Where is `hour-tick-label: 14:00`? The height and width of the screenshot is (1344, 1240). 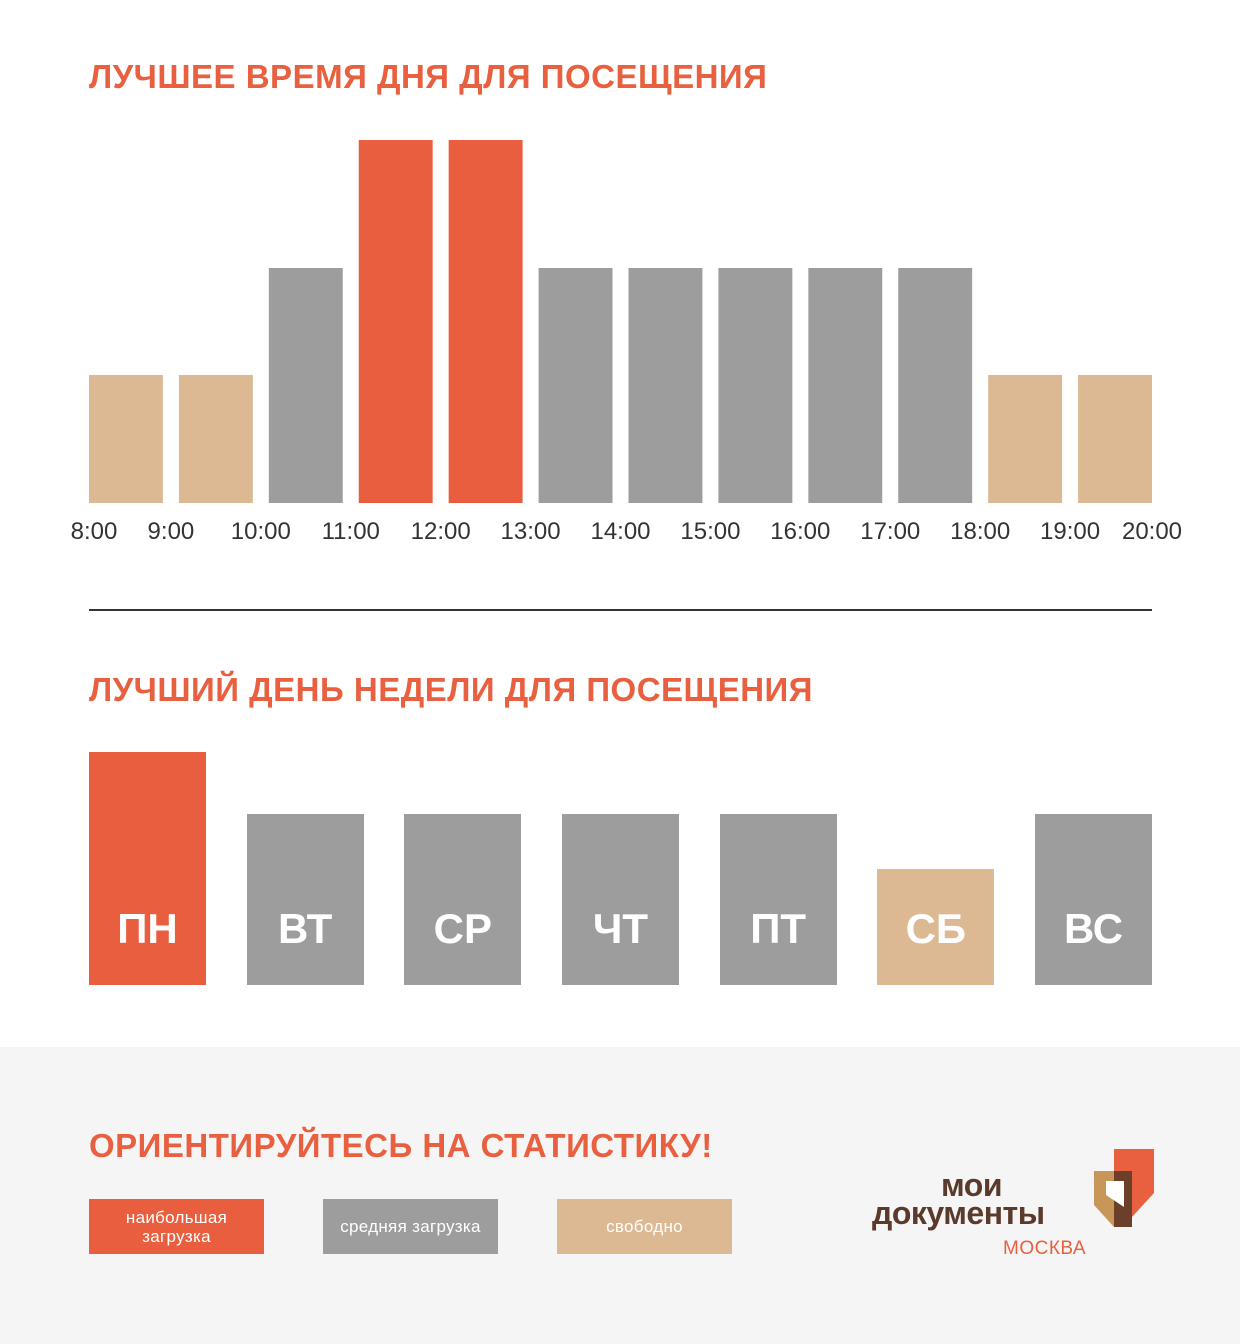 hour-tick-label: 14:00 is located at coordinates (620, 531).